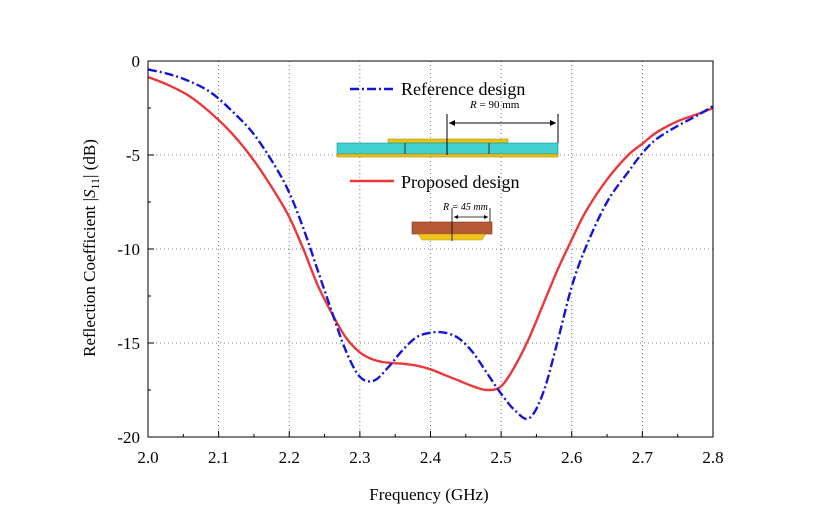 The image size is (831, 528). What do you see at coordinates (452, 123) in the screenshot?
I see `reference-arrowhead-left` at bounding box center [452, 123].